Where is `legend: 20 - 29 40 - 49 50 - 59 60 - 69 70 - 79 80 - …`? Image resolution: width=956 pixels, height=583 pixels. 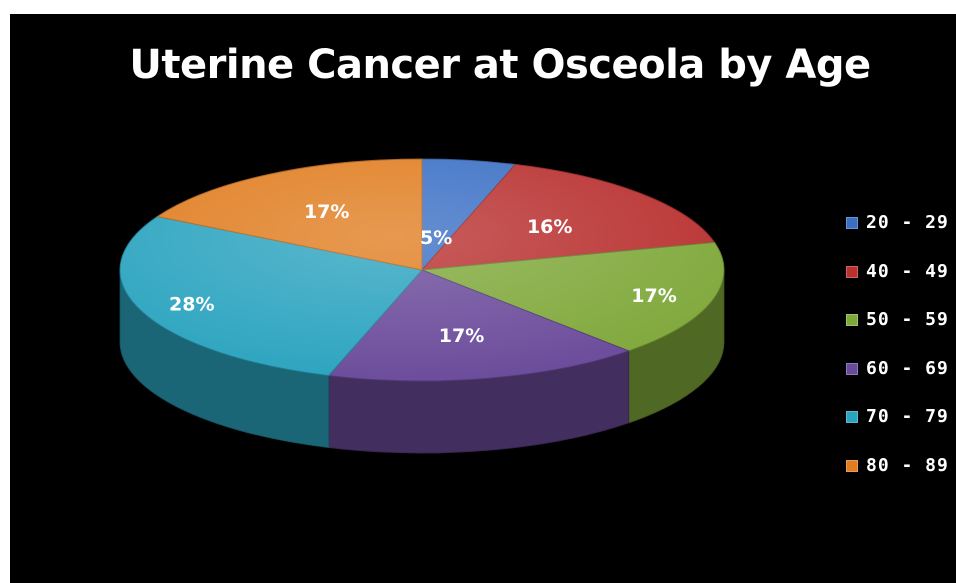 legend: 20 - 29 40 - 49 50 - 59 60 - 69 70 - 79 80 - … is located at coordinates (897, 357).